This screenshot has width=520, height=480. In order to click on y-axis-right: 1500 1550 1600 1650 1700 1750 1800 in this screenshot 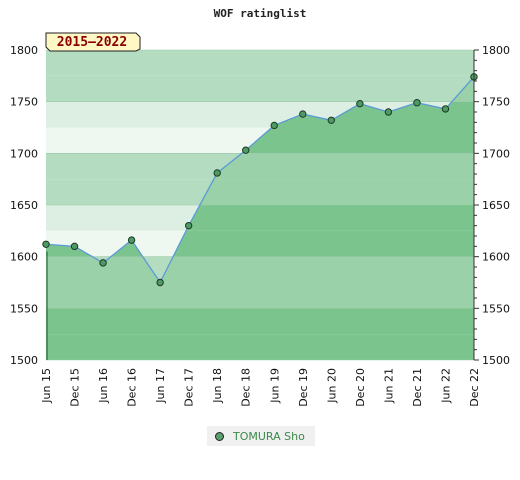, I will do `click(491, 205)`.